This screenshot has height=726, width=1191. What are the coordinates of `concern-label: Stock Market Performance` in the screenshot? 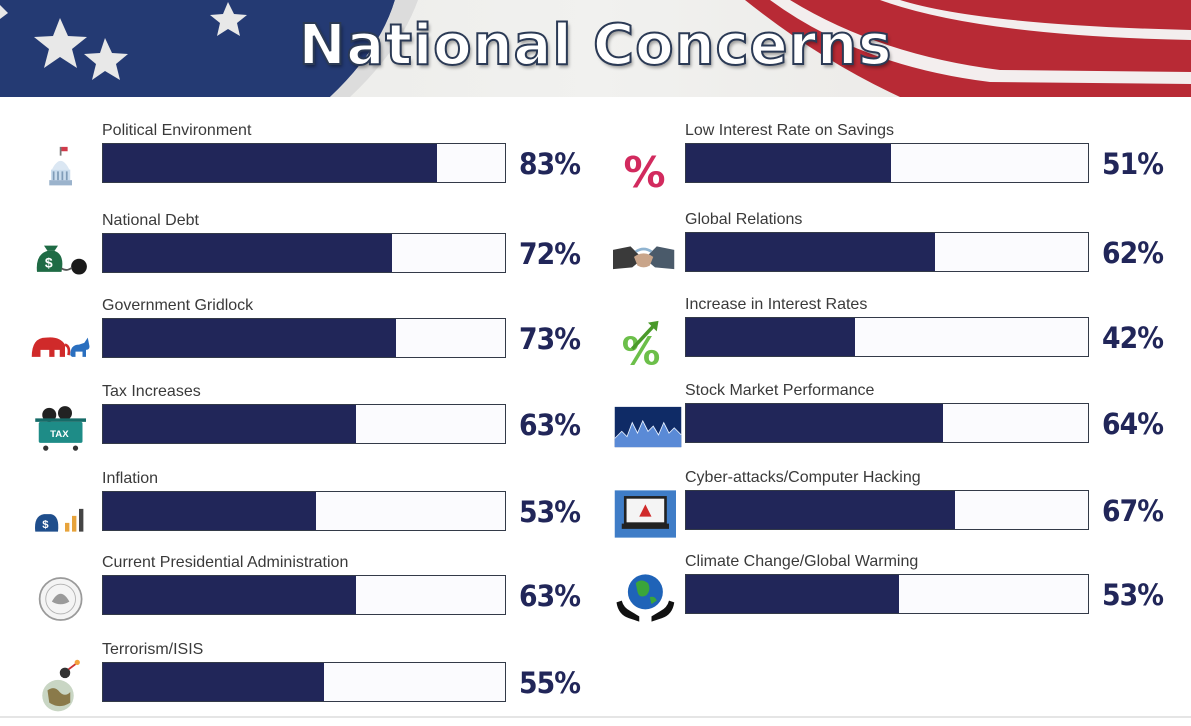 It's located at (780, 390).